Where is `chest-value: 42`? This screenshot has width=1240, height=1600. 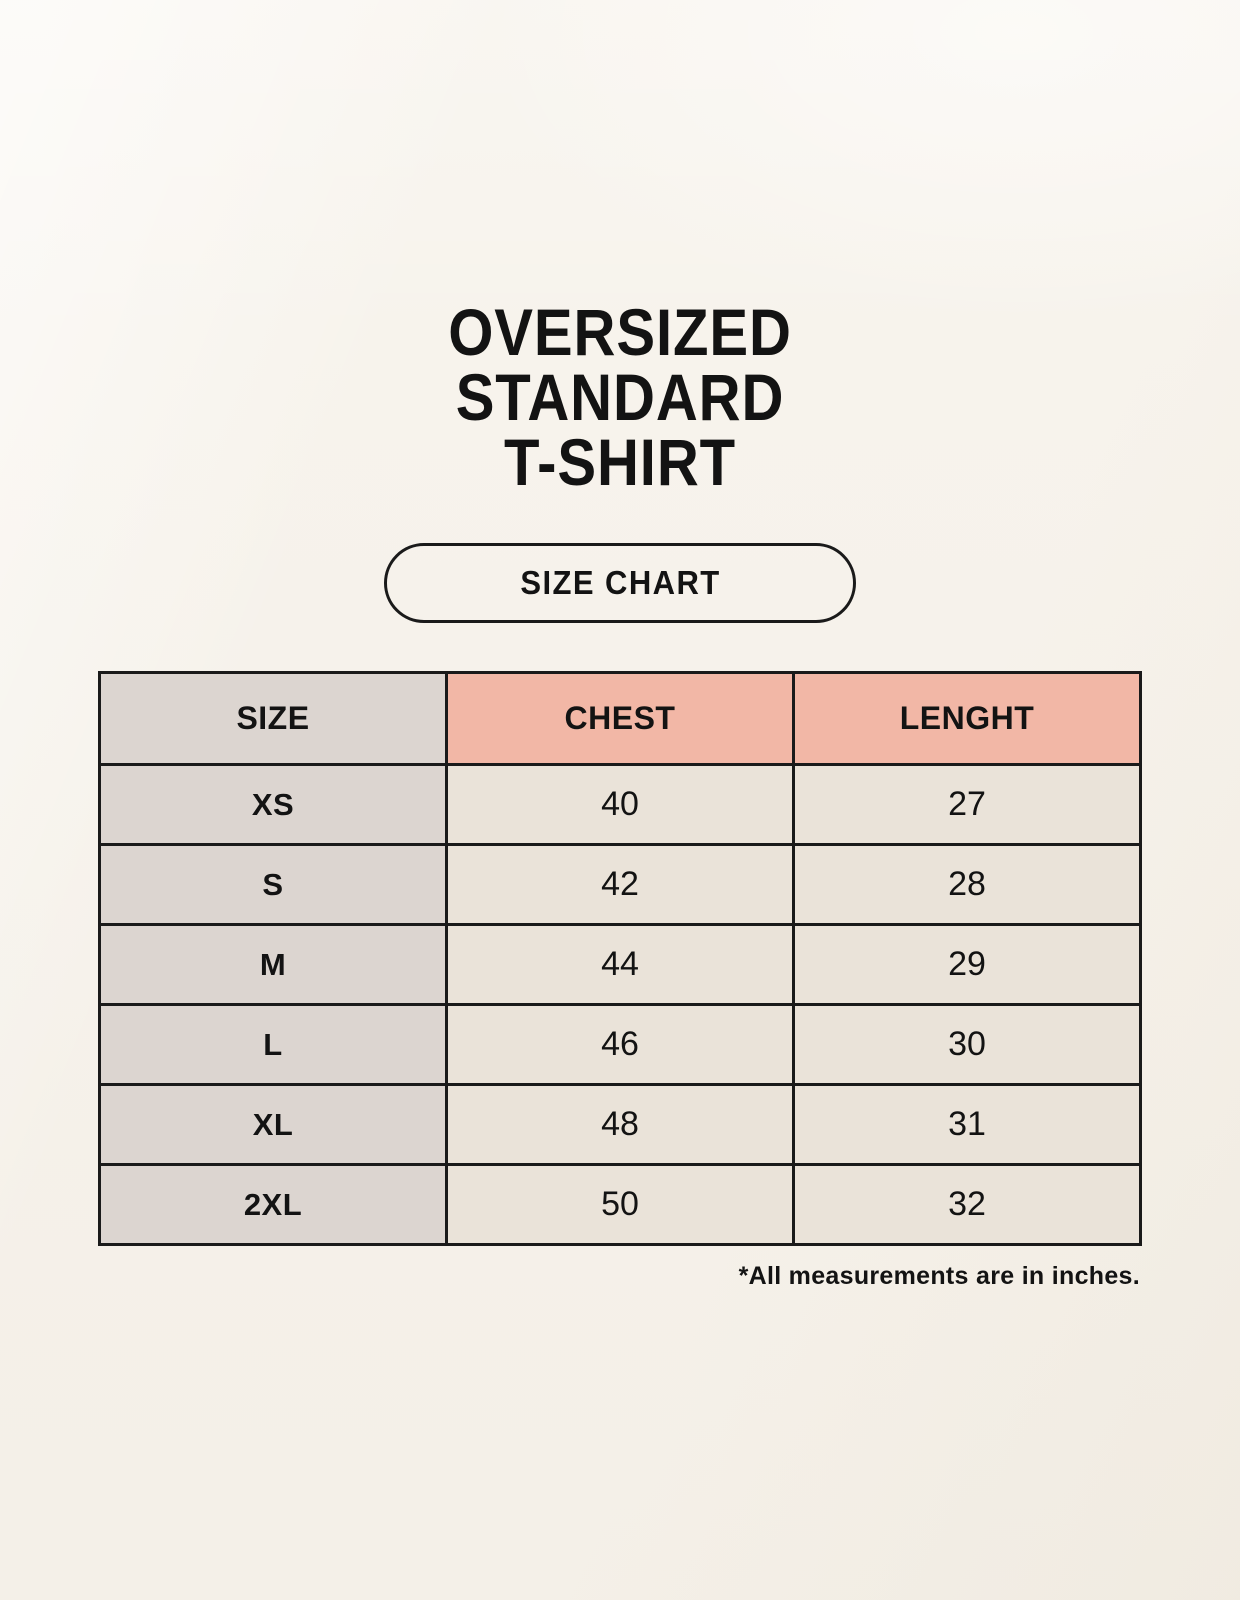 chest-value: 42 is located at coordinates (620, 885).